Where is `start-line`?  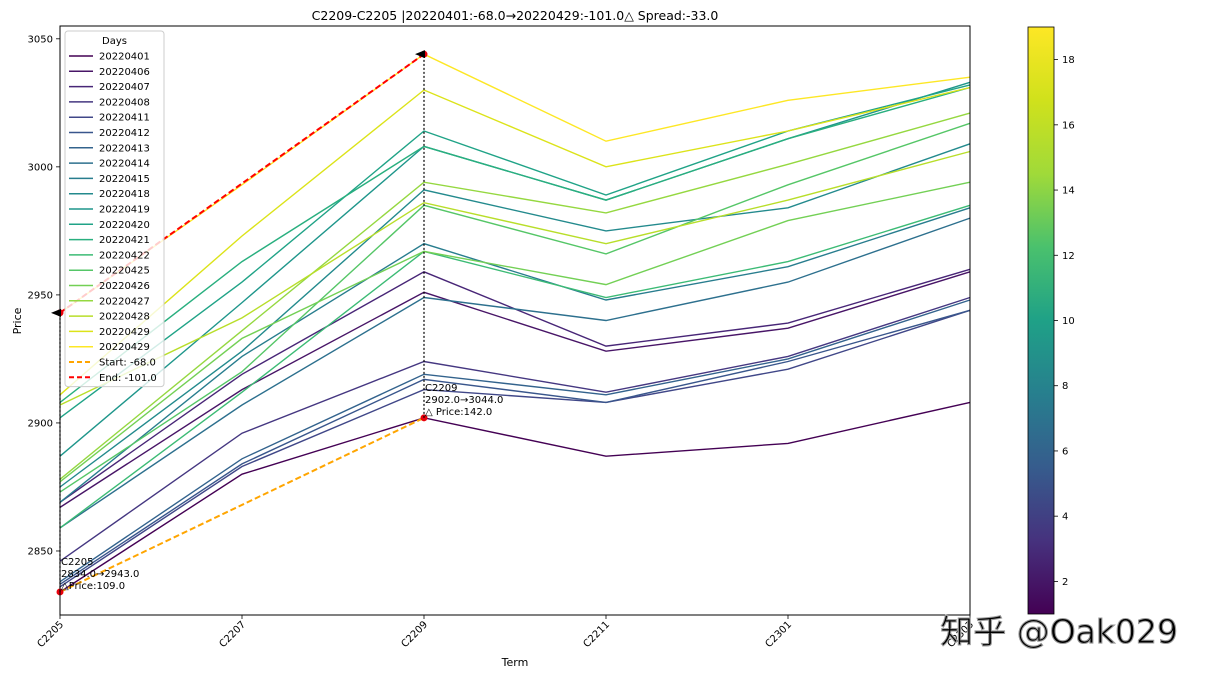 start-line is located at coordinates (242, 504).